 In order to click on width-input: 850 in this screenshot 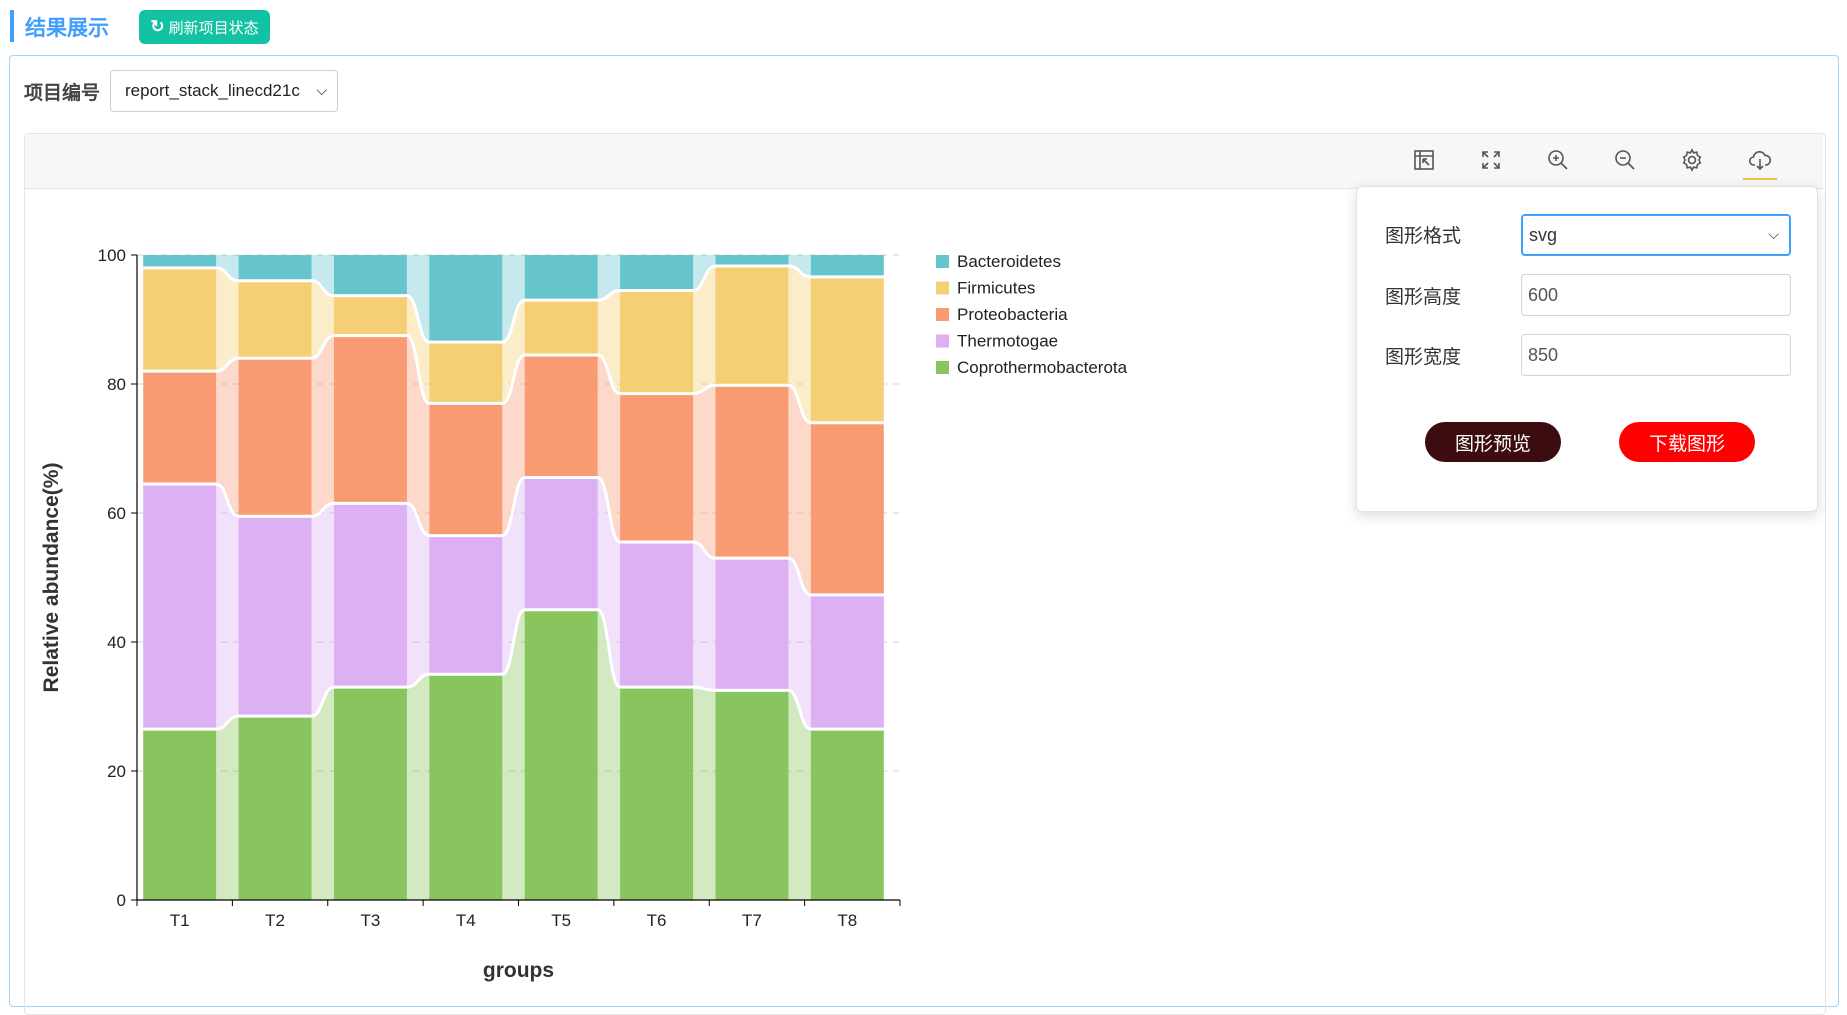, I will do `click(1656, 355)`.